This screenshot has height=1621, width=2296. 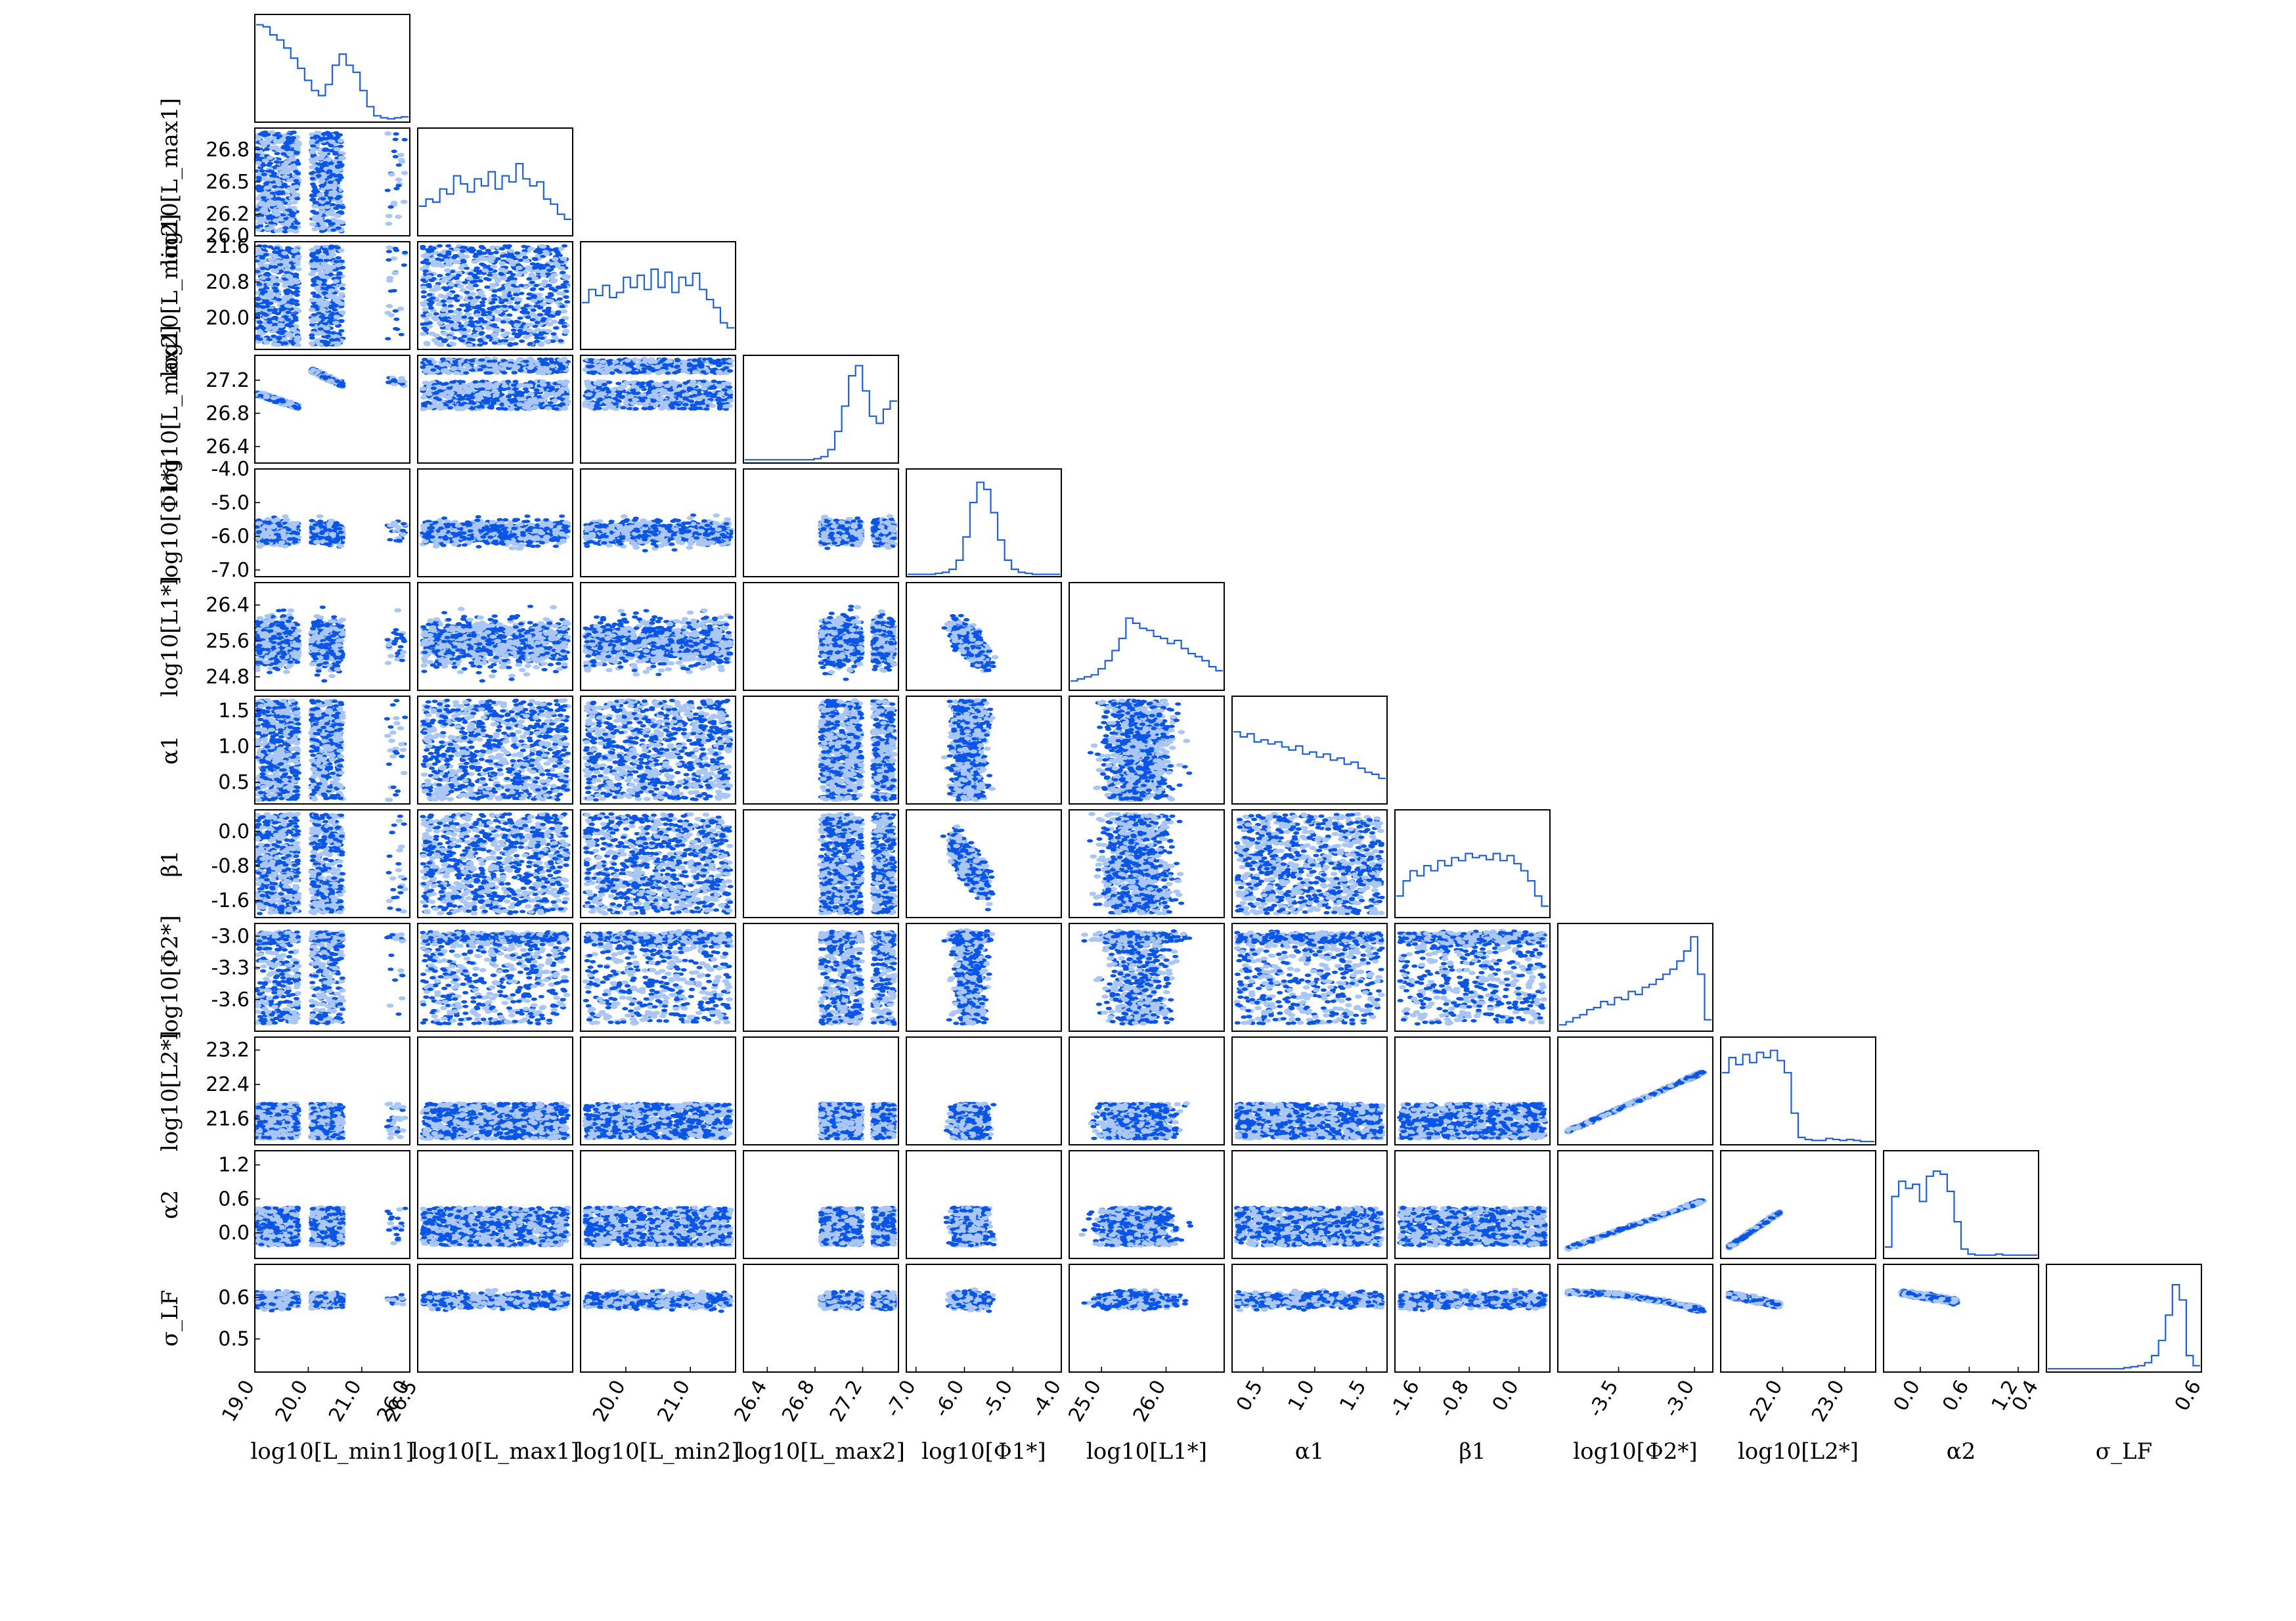 I want to click on panel-lmin1-lmin1, so click(x=332, y=68).